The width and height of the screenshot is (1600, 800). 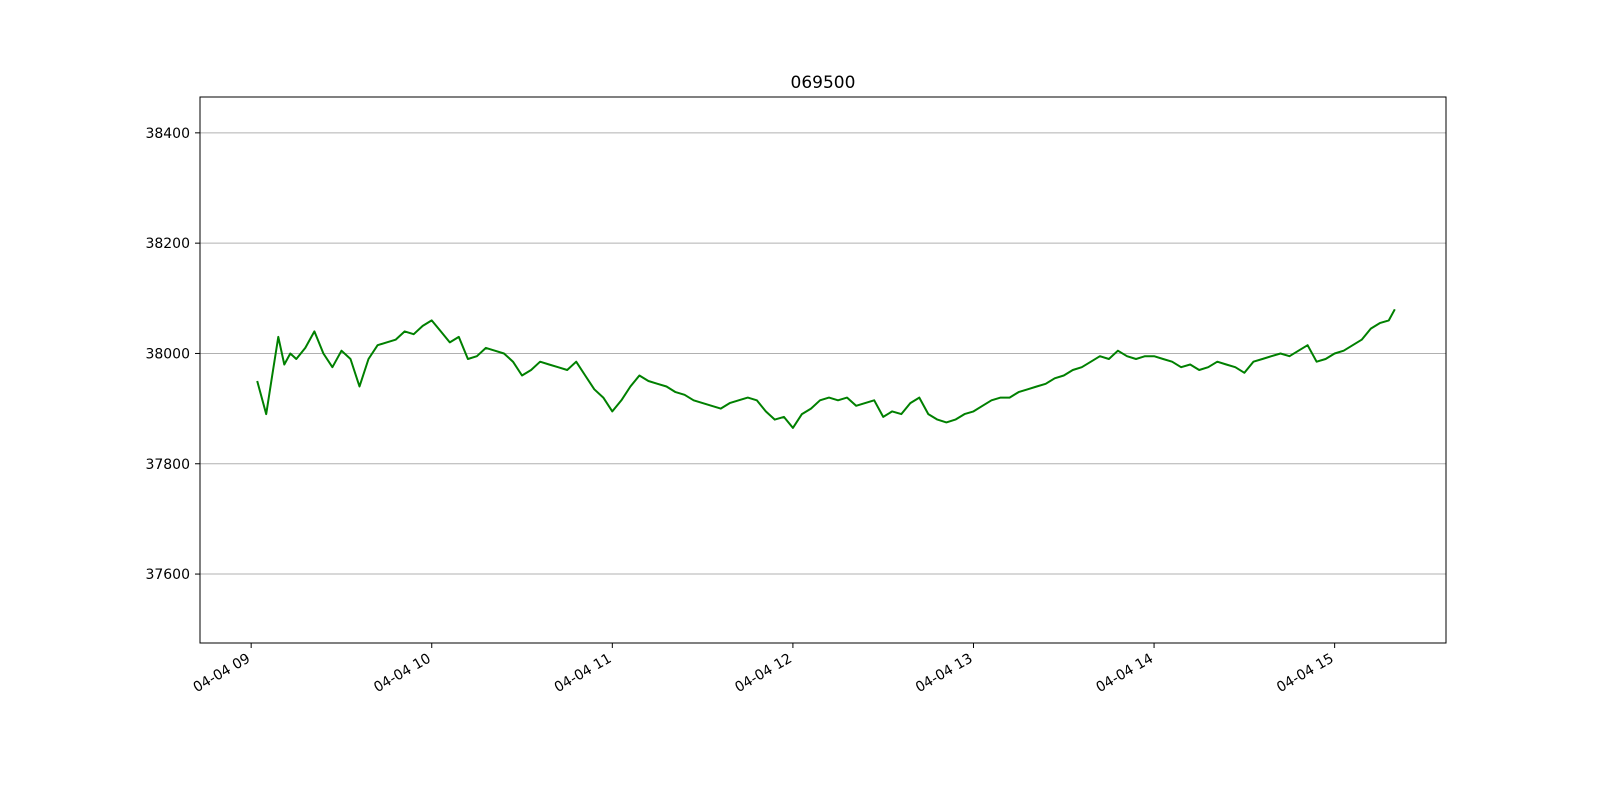 I want to click on y-tick-label: 38000, so click(x=167, y=354).